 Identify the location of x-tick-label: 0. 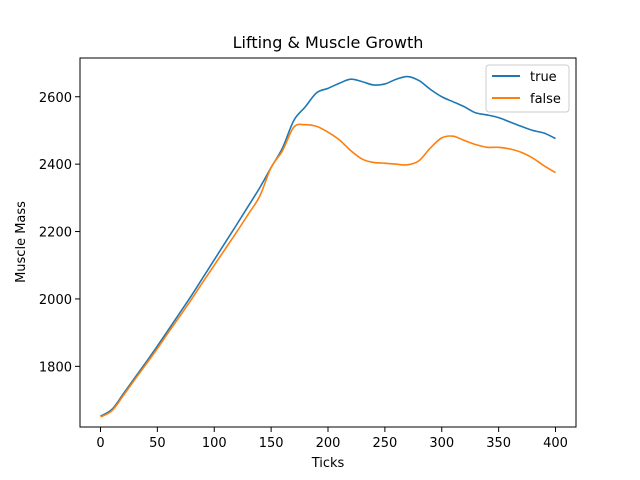
(100, 443).